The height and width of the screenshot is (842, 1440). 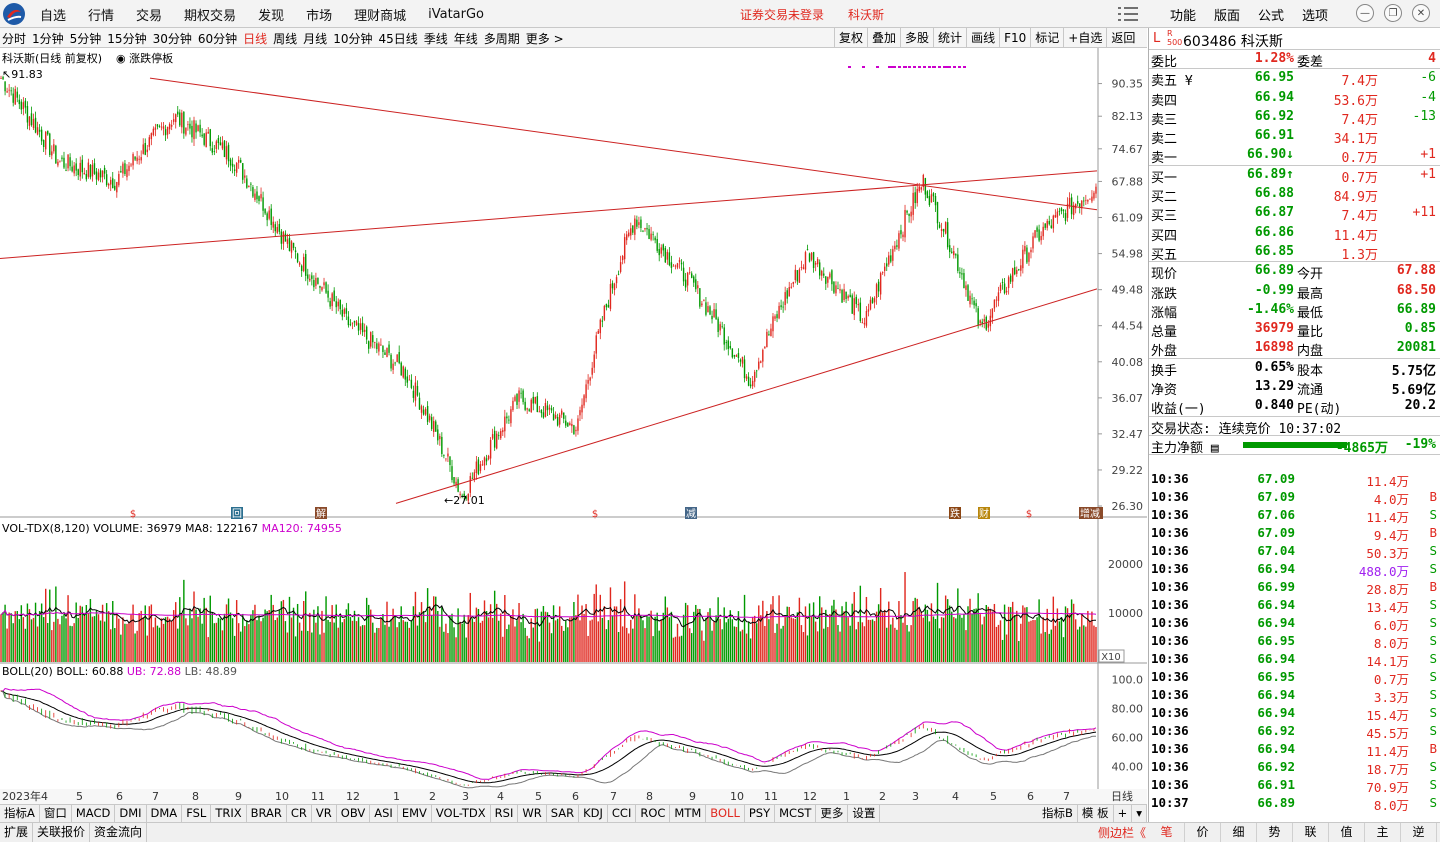 I want to click on close-icon: ✕, so click(x=1421, y=13).